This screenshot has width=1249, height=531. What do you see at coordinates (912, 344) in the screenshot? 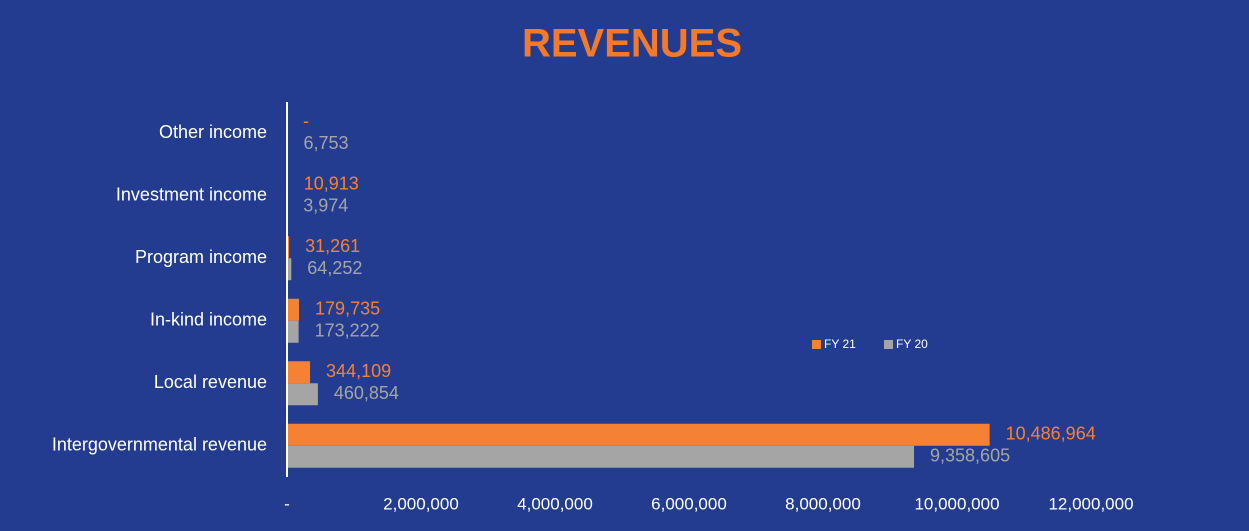
I see `legend-label: FY 20` at bounding box center [912, 344].